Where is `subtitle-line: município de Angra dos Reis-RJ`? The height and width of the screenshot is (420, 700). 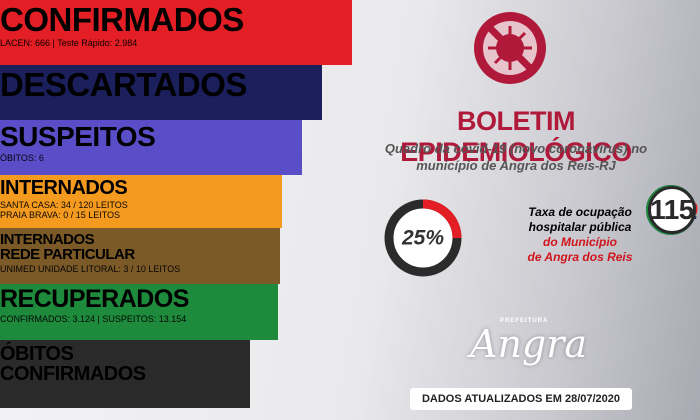 subtitle-line: município de Angra dos Reis-RJ is located at coordinates (516, 165).